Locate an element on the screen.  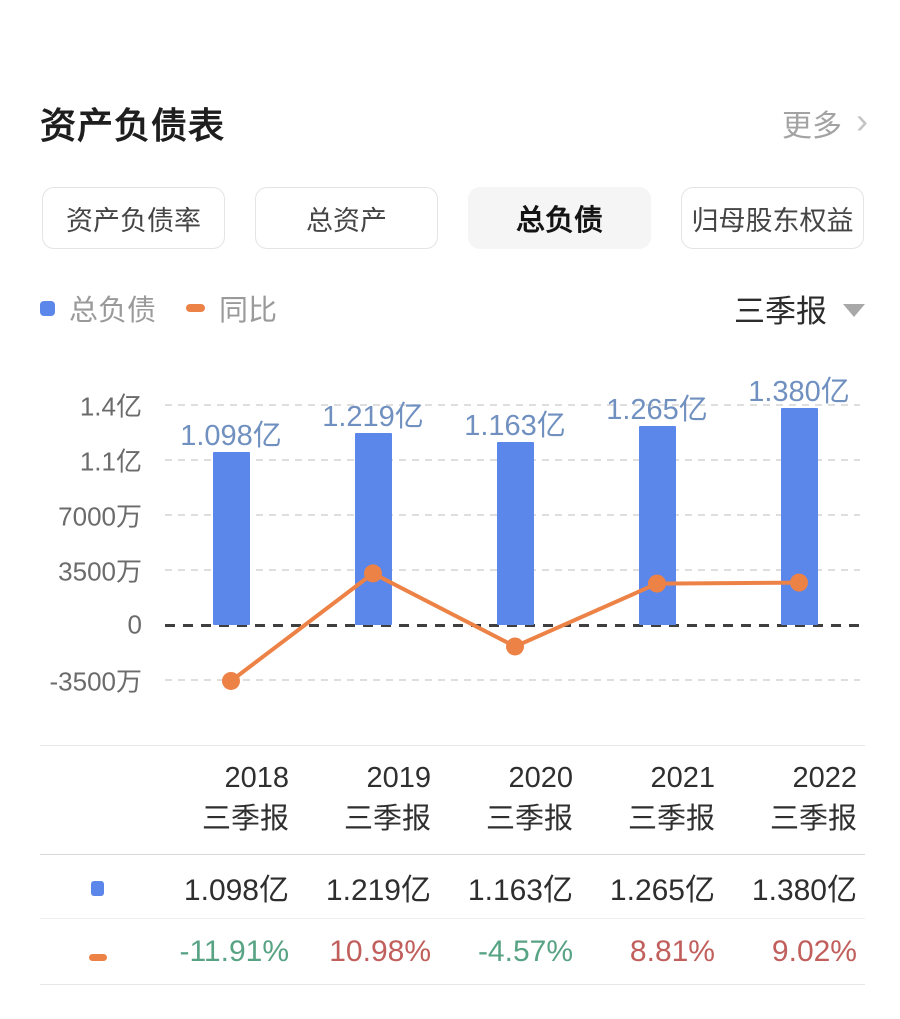
period-label: 三季报 is located at coordinates (780, 311).